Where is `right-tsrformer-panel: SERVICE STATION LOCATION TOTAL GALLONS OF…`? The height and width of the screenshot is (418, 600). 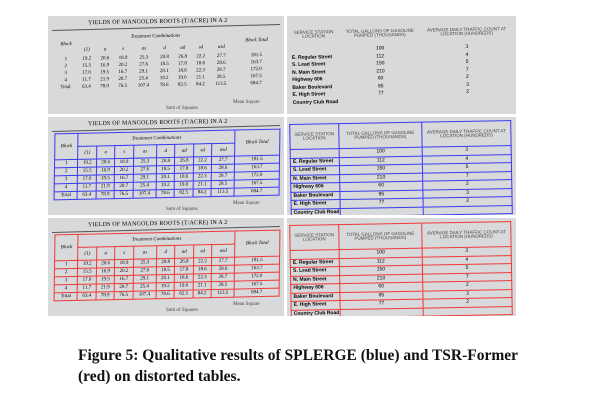
right-tsrformer-panel: SERVICE STATION LOCATION TOTAL GALLONS OF… is located at coordinates (401, 267).